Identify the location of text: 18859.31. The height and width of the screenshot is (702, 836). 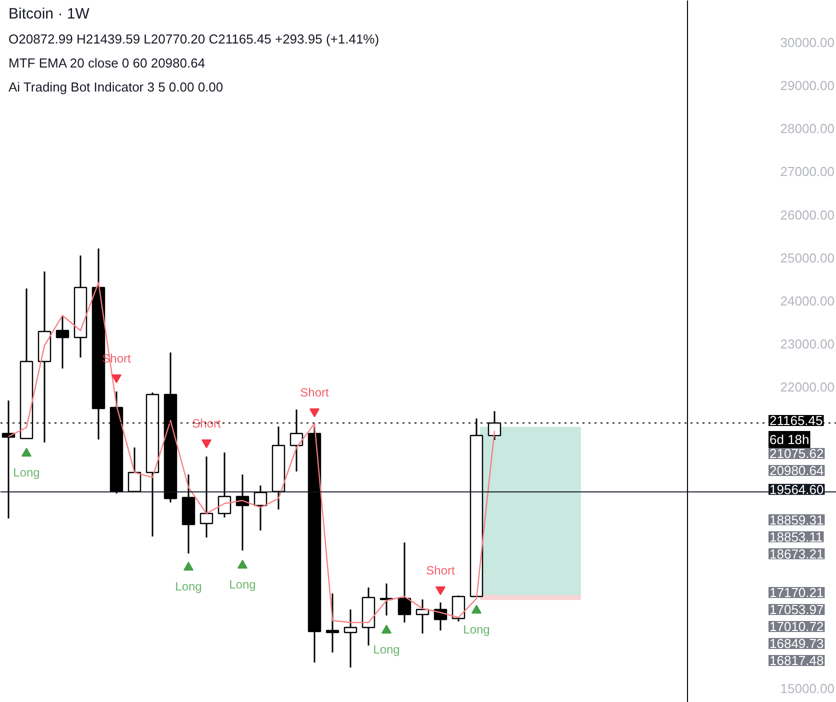
(797, 520).